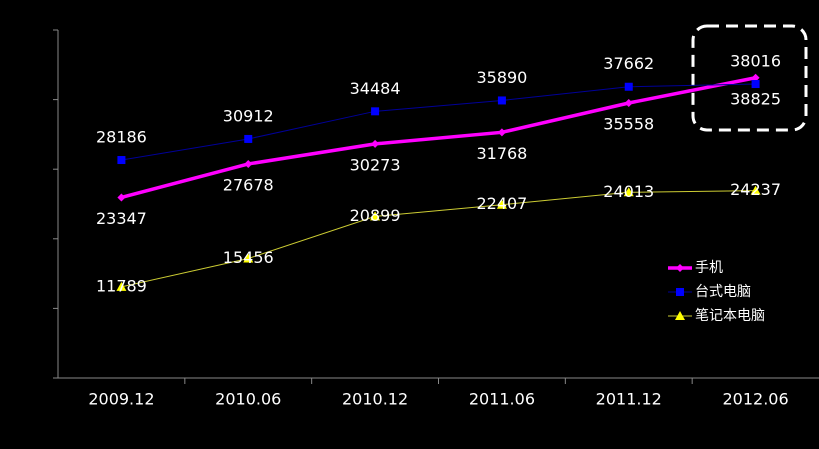 The height and width of the screenshot is (449, 819). Describe the element at coordinates (730, 316) in the screenshot. I see `legend-label: 笔记本电脑` at that location.